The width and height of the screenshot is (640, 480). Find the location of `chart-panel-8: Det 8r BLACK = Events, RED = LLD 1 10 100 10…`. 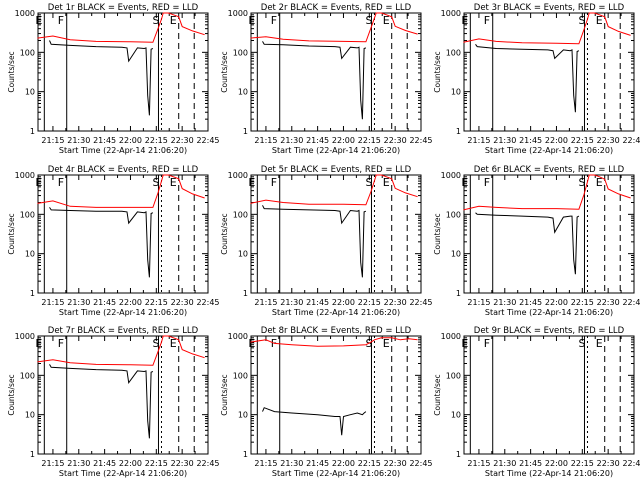

chart-panel-8: Det 8r BLACK = Events, RED = LLD 1 10 100 10… is located at coordinates (326, 402).